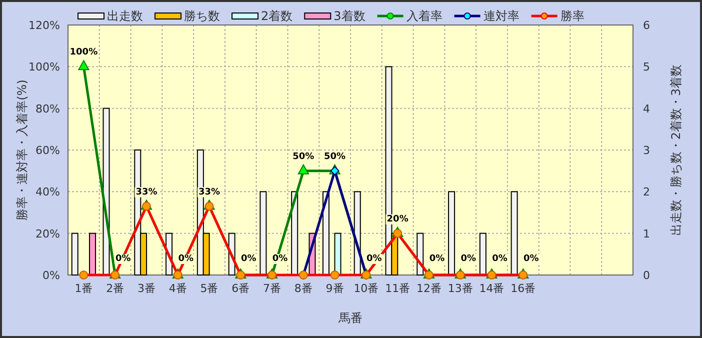 This screenshot has height=338, width=702. What do you see at coordinates (146, 288) in the screenshot?
I see `x-tick-label: 3番` at bounding box center [146, 288].